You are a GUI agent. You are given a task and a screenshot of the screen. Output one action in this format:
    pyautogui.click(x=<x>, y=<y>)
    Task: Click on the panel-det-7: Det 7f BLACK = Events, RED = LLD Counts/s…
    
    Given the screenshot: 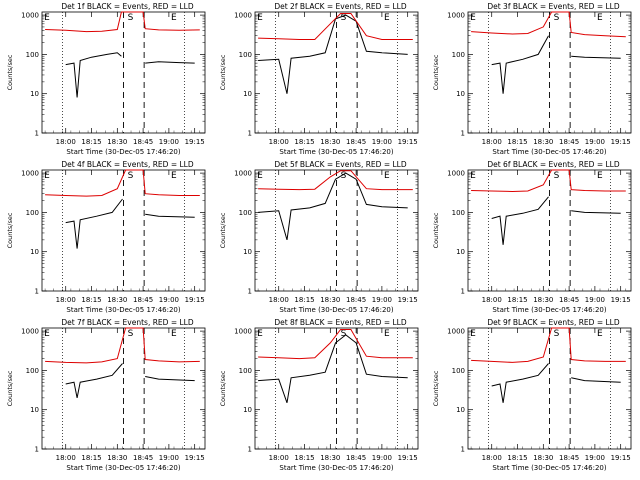 What is the action you would take?
    pyautogui.click(x=106, y=395)
    